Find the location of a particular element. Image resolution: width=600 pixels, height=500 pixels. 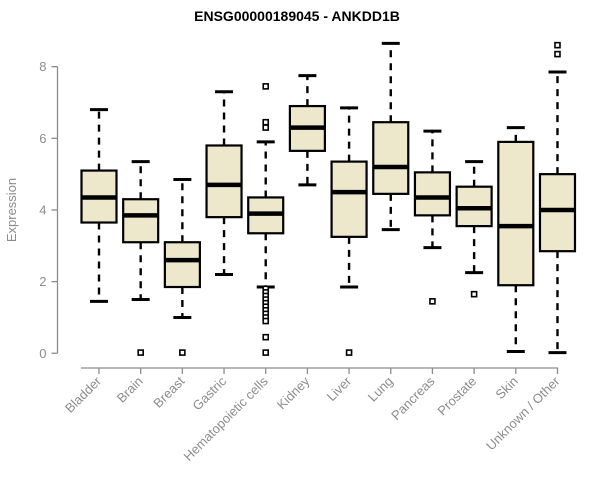

x-tick-label: Kidney is located at coordinates (293, 392).